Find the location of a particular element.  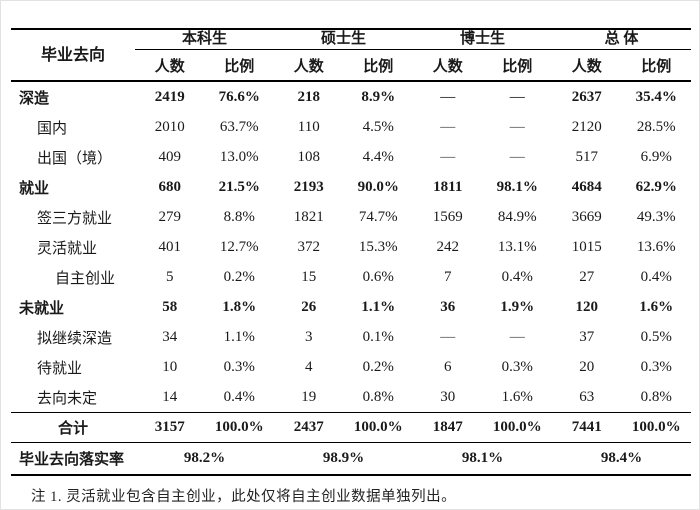

cell: 6.9% is located at coordinates (656, 156).